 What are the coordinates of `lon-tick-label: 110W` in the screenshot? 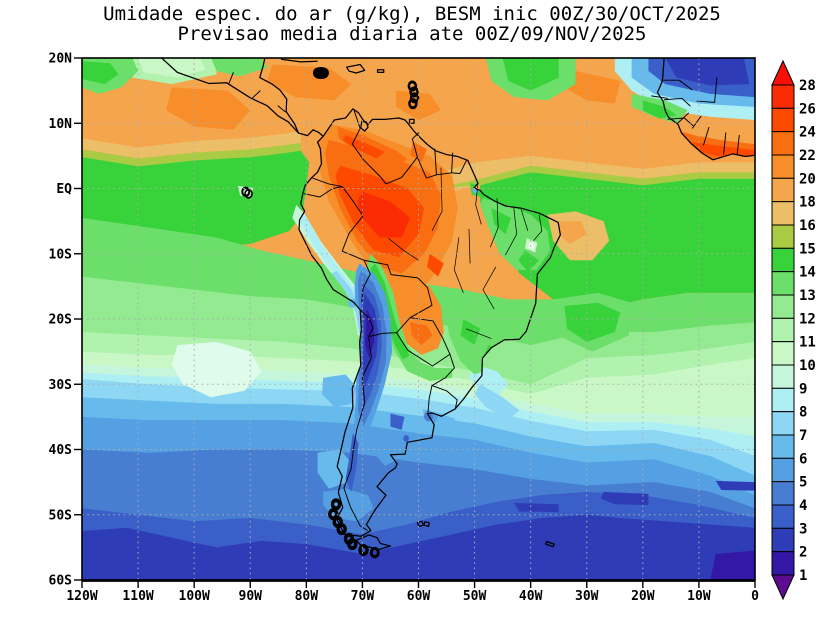 It's located at (137, 596).